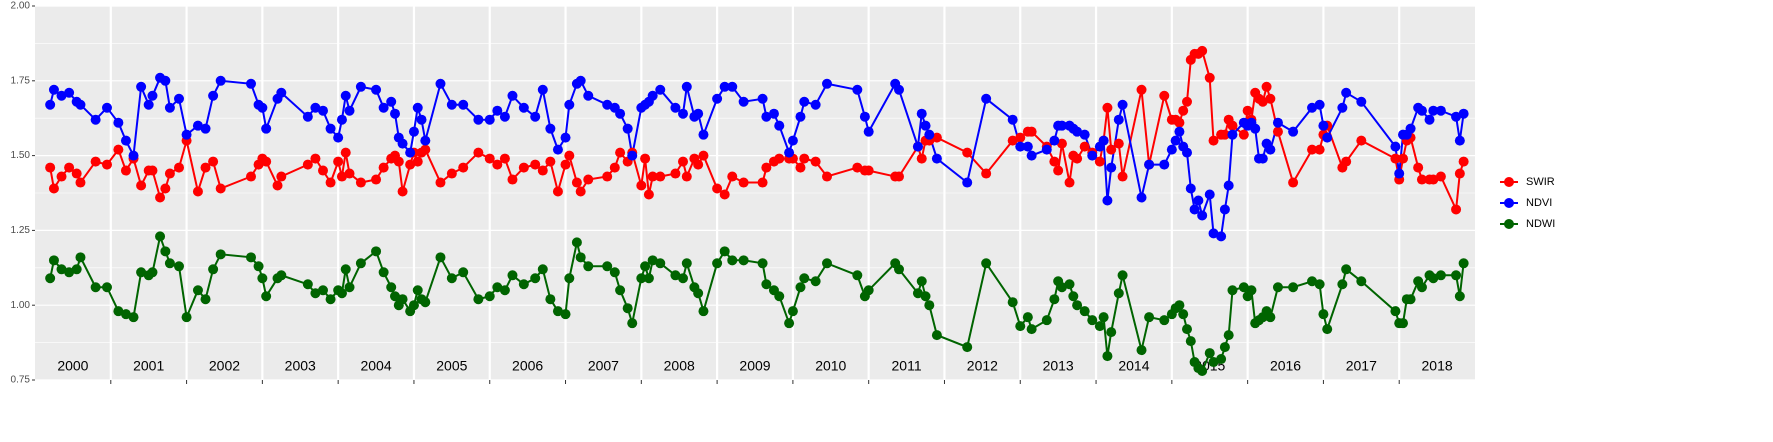  I want to click on year-label: 2011, so click(907, 366).